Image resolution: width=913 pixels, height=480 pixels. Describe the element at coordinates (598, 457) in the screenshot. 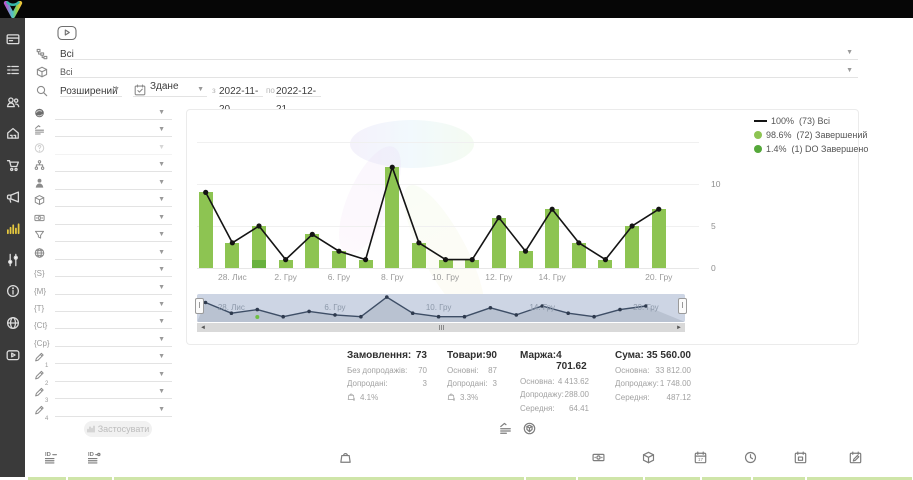

I see `column-payment` at that location.